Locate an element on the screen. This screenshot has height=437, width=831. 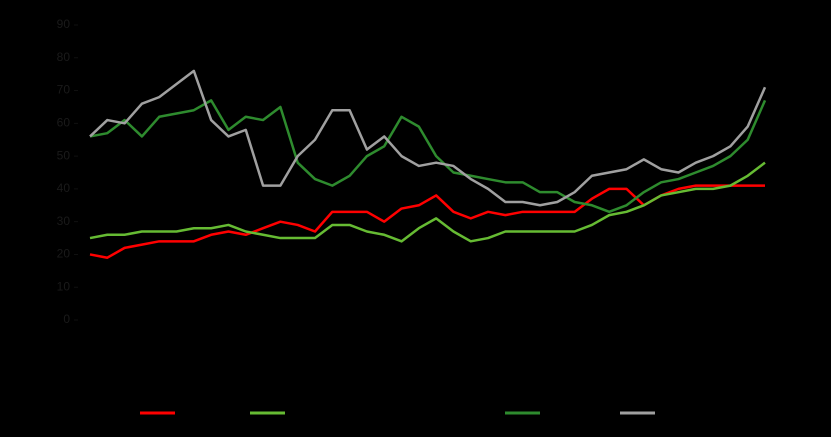
y-tick-label: 0 is located at coordinates (66, 319).